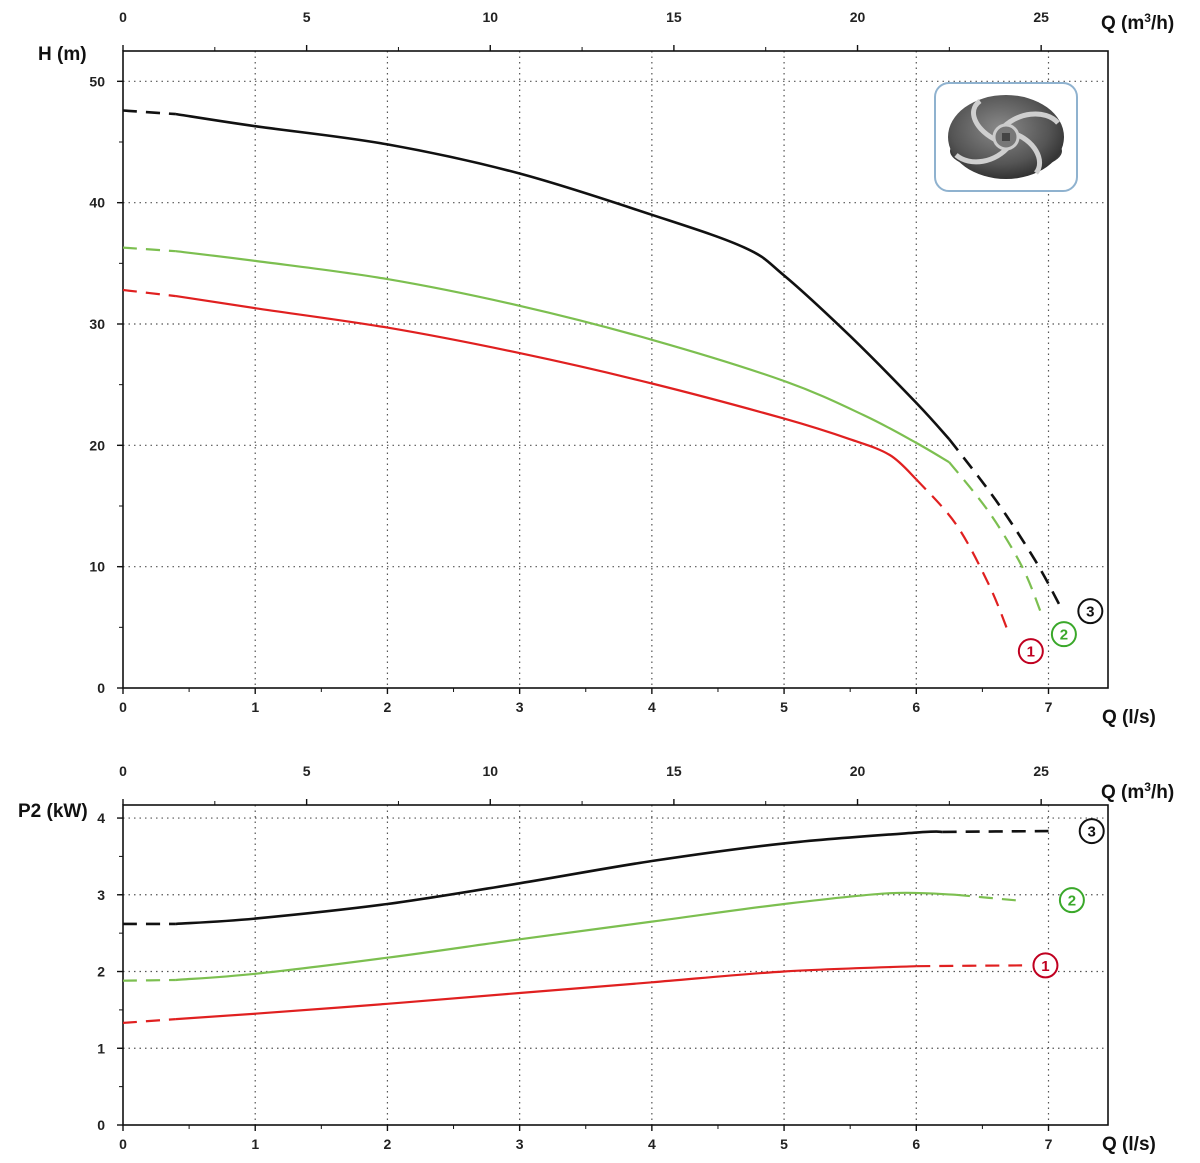 The image size is (1200, 1163). What do you see at coordinates (149, 249) in the screenshot?
I see `head-curve-2-dashed-start` at bounding box center [149, 249].